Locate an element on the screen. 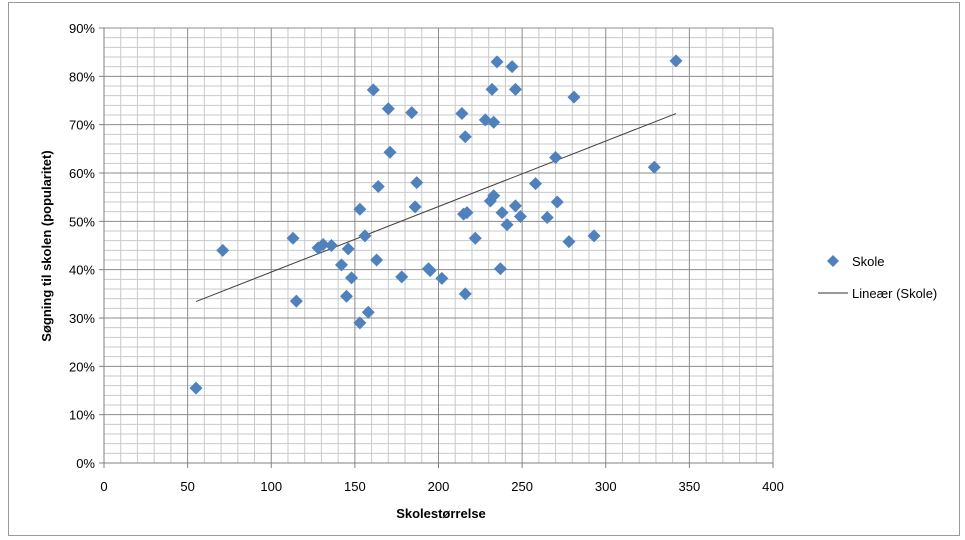 The width and height of the screenshot is (965, 540). x-tick-label: 250 is located at coordinates (522, 486).